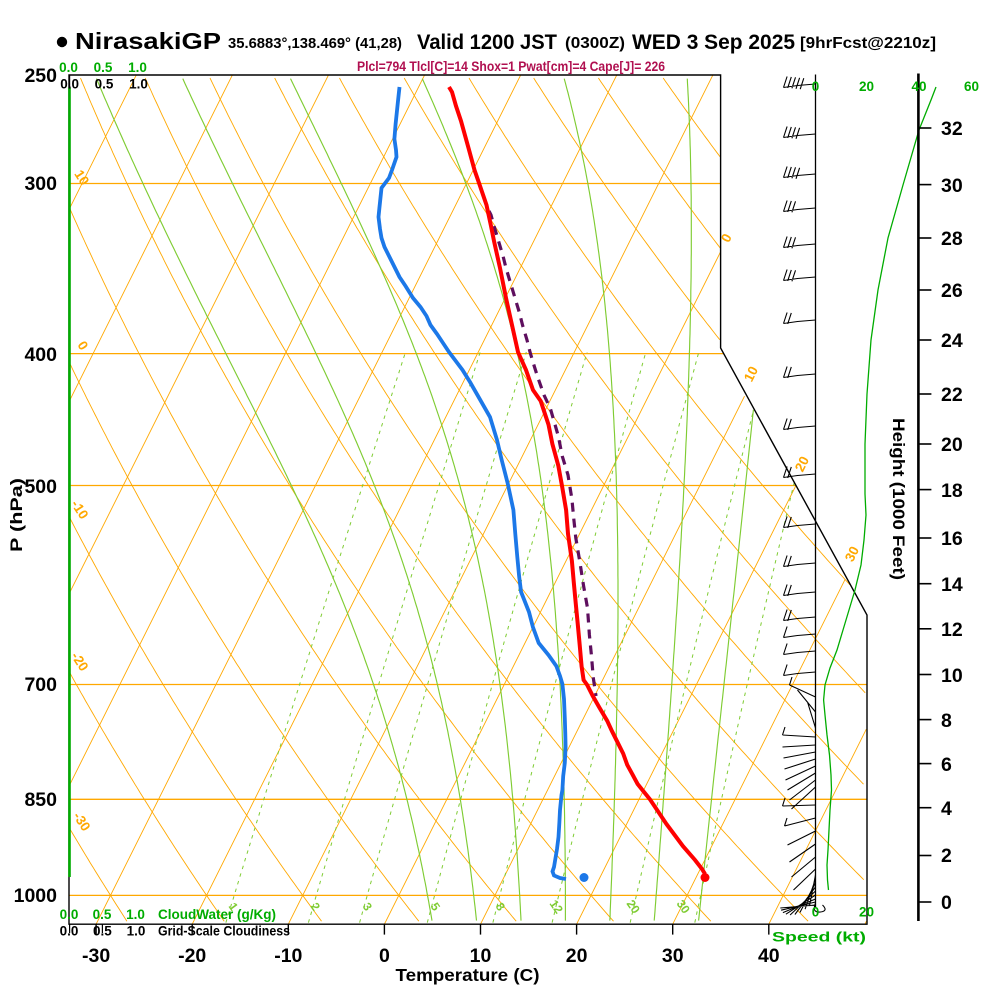  What do you see at coordinates (952, 630) in the screenshot?
I see `svg-text: 12` at bounding box center [952, 630].